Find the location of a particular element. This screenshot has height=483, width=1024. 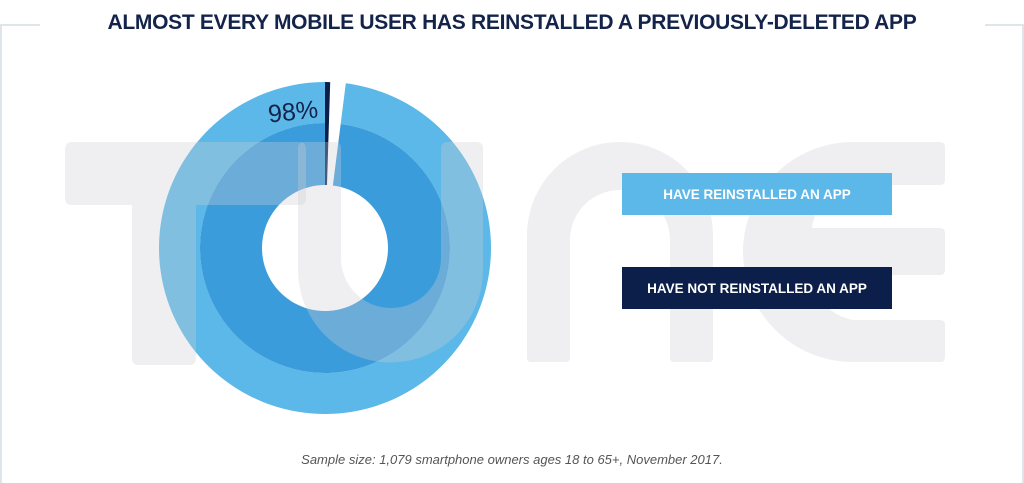

legend-reinstalled: HAVE REINSTALLED AN APP is located at coordinates (757, 194).